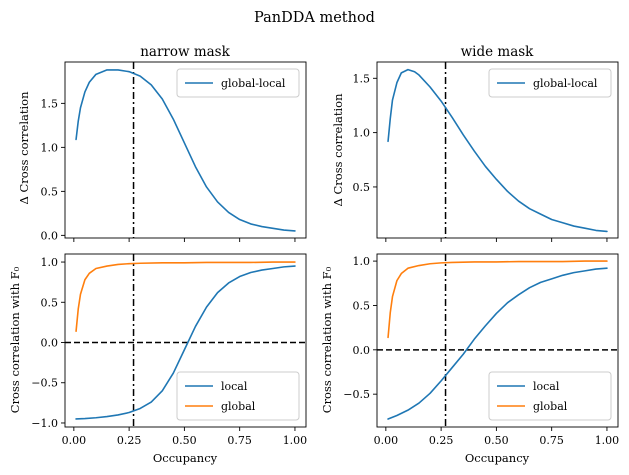  Describe the element at coordinates (496, 440) in the screenshot. I see `panel-4-xtick-label-2: 0.50` at that location.